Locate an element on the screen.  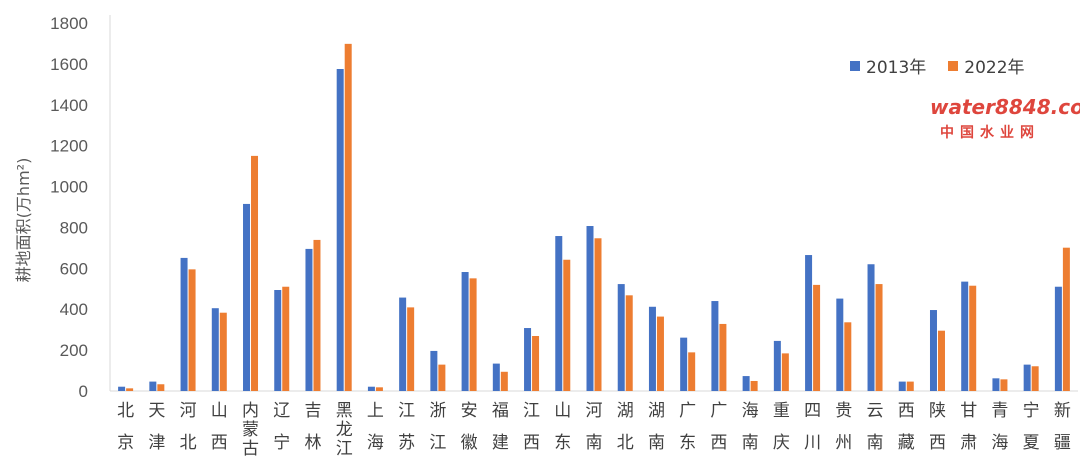
x-tick-label: 川 is located at coordinates (812, 443).